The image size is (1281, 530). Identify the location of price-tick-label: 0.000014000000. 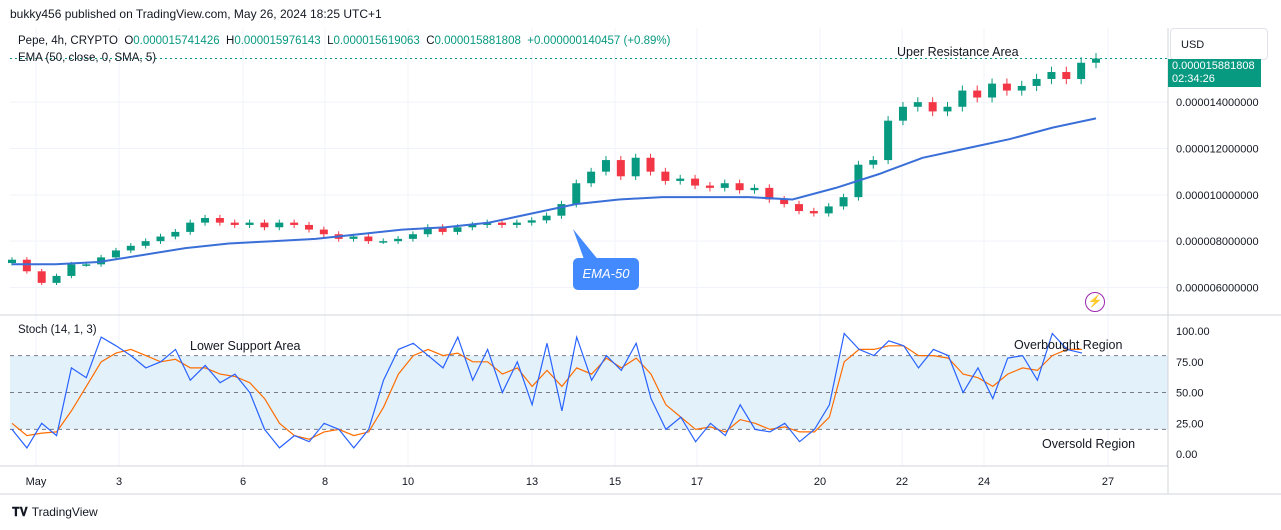
(1217, 103).